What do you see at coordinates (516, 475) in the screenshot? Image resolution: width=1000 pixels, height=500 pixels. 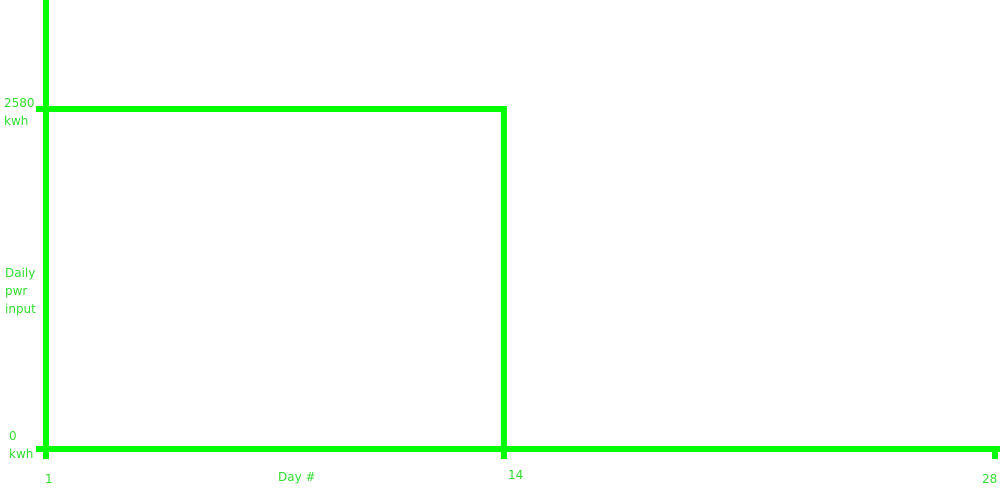 I see `x-tick-label-14: 14` at bounding box center [516, 475].